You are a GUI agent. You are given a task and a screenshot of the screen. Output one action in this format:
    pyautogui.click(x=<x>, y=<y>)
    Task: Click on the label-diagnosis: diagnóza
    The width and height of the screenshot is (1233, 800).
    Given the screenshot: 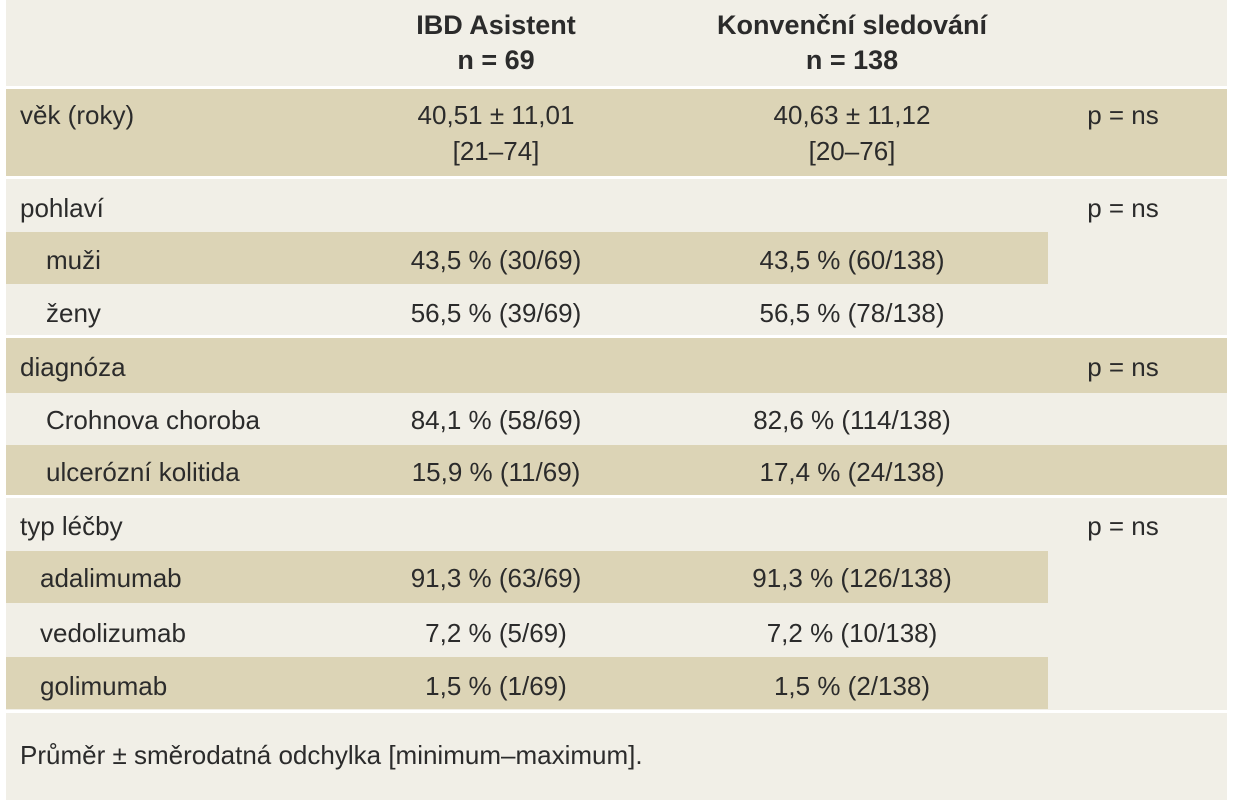 What is the action you would take?
    pyautogui.click(x=73, y=367)
    